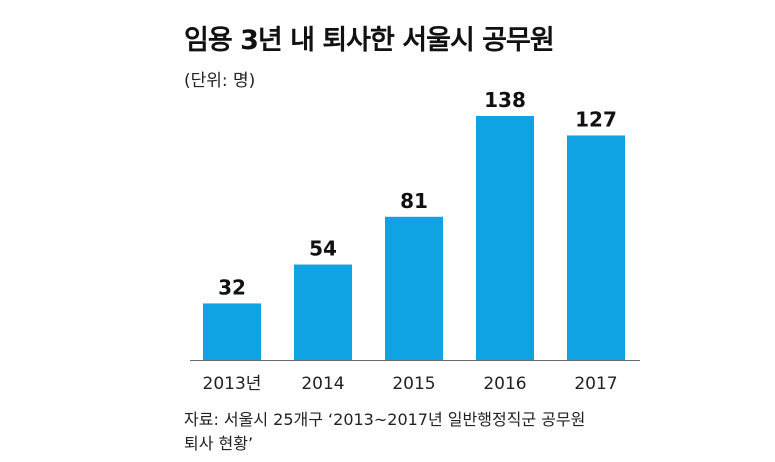  I want to click on data-label-2013년: 32, so click(232, 287).